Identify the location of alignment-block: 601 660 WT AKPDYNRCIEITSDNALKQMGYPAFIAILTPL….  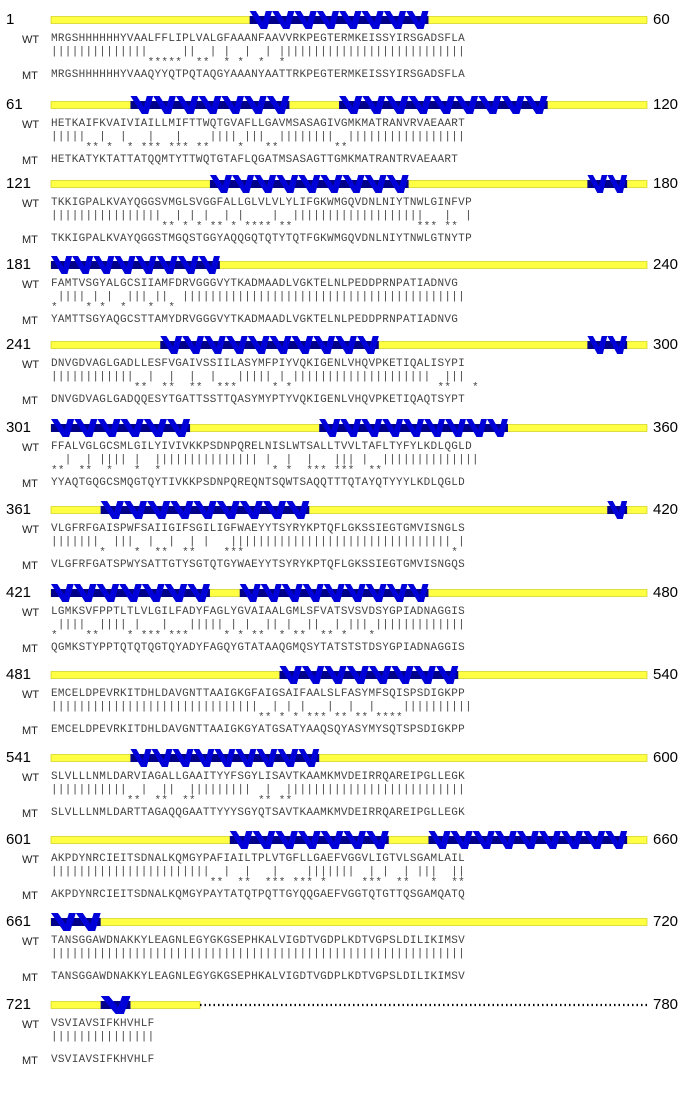
(348, 880).